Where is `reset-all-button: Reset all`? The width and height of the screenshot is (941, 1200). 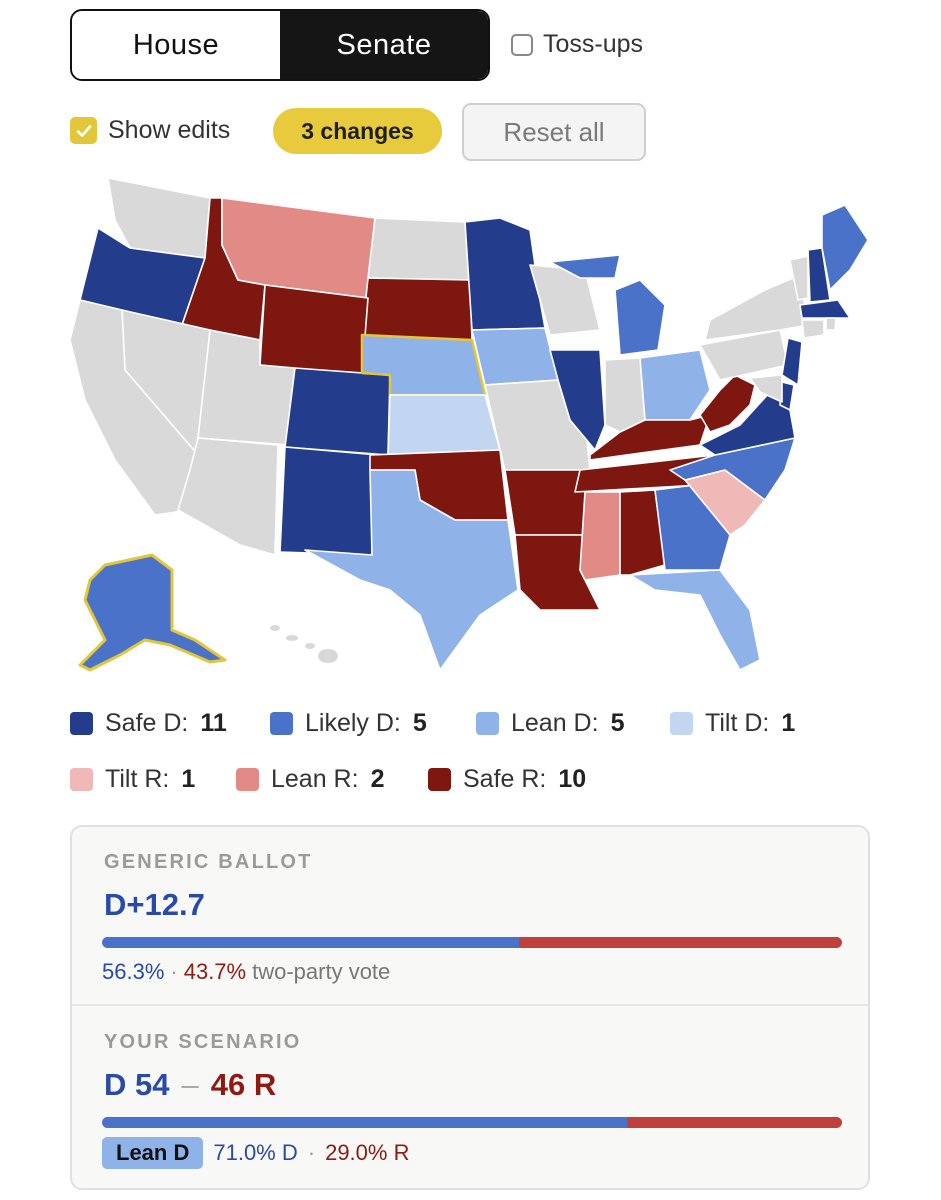 reset-all-button: Reset all is located at coordinates (554, 132).